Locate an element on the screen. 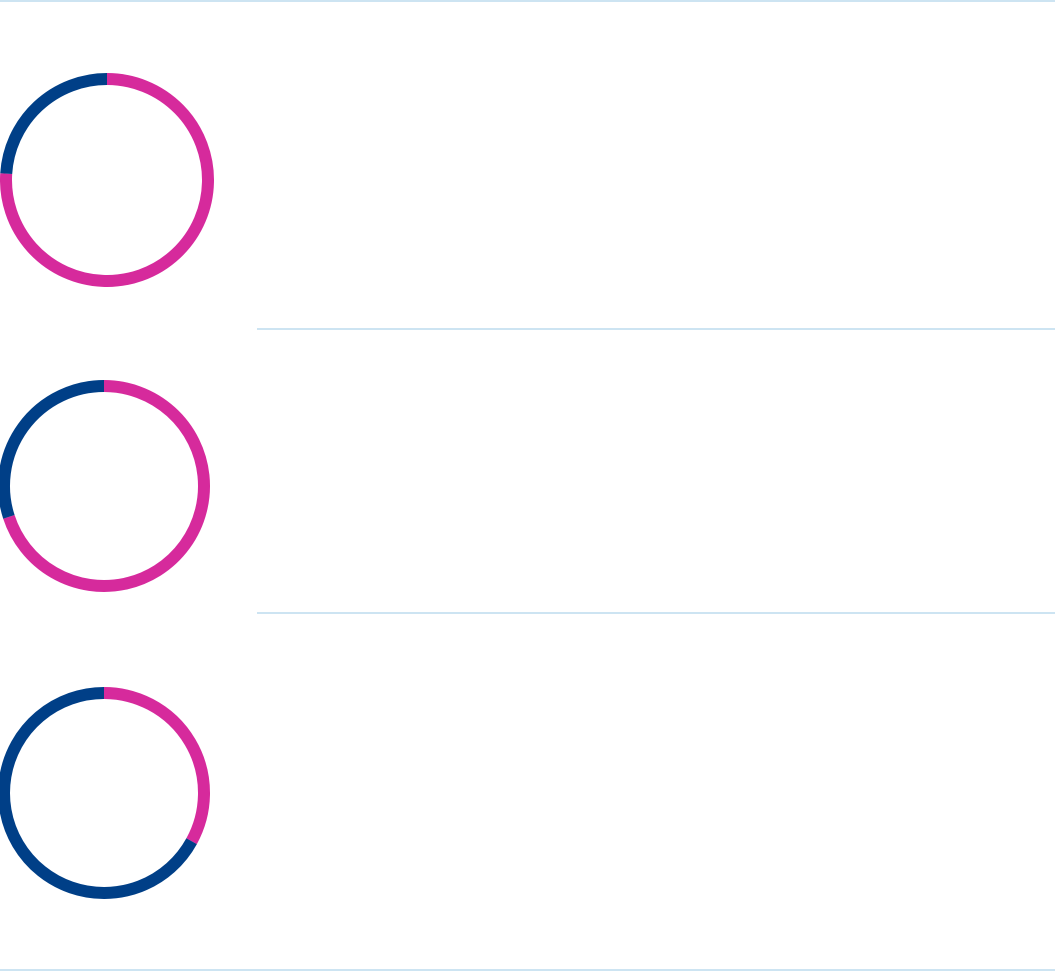 This screenshot has height=972, width=1055. top-divider is located at coordinates (527, 1).